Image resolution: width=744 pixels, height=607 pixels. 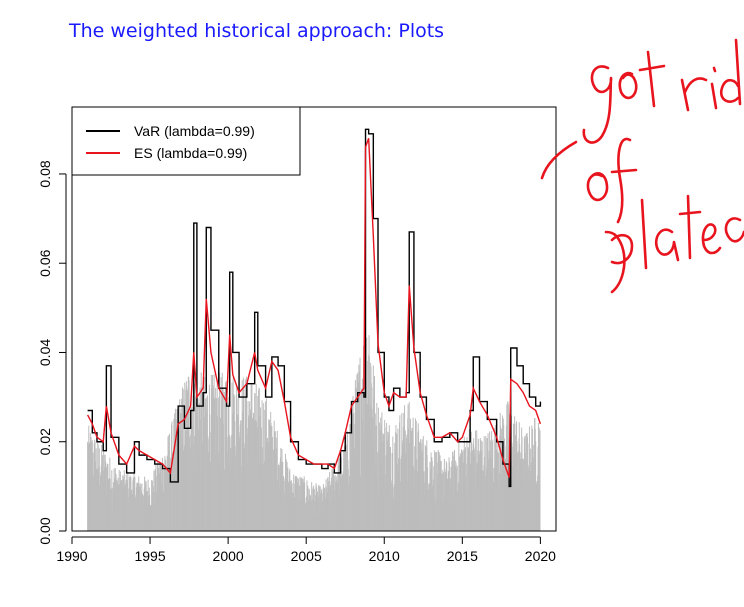 I want to click on x-tick-label: 1995, so click(x=149, y=556).